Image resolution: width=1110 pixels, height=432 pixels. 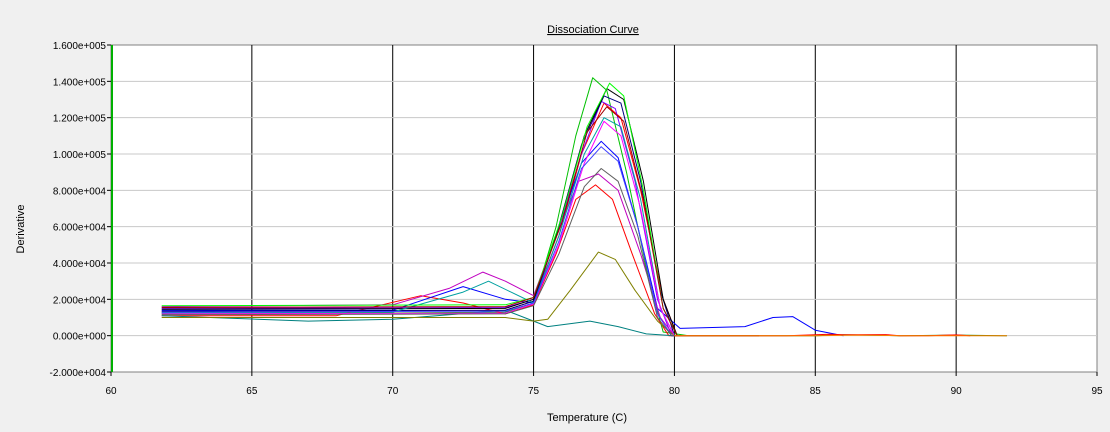 I want to click on x-tick-label: 65, so click(x=252, y=391).